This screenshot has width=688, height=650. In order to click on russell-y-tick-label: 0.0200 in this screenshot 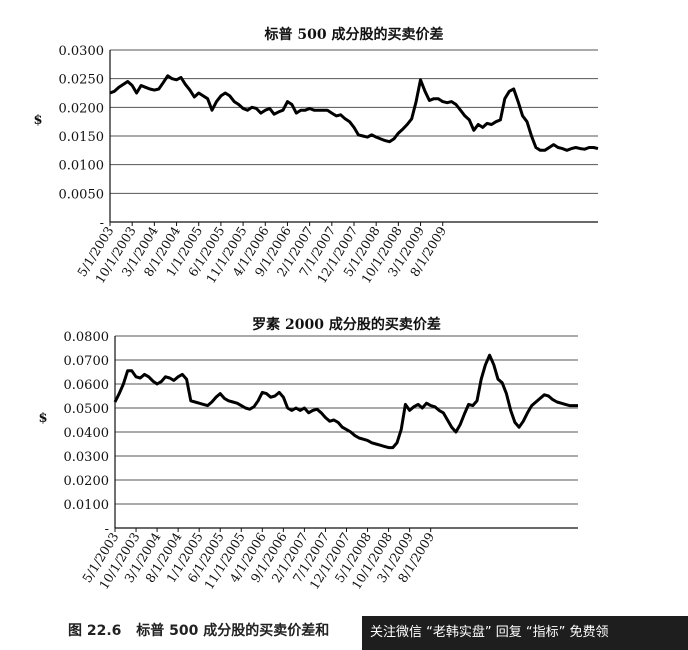, I will do `click(87, 481)`.